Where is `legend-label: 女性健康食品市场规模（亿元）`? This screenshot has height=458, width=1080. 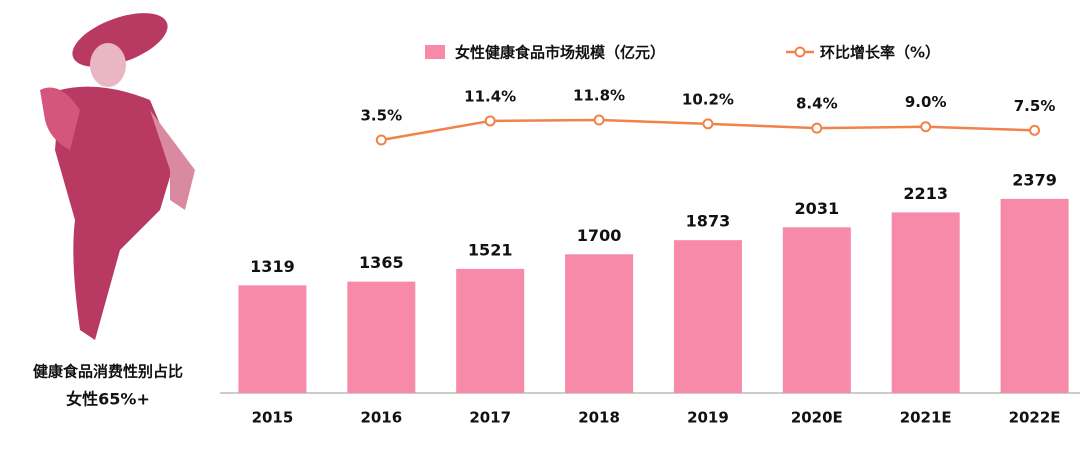
legend-label: 女性健康食品市场规模（亿元） is located at coordinates (560, 53).